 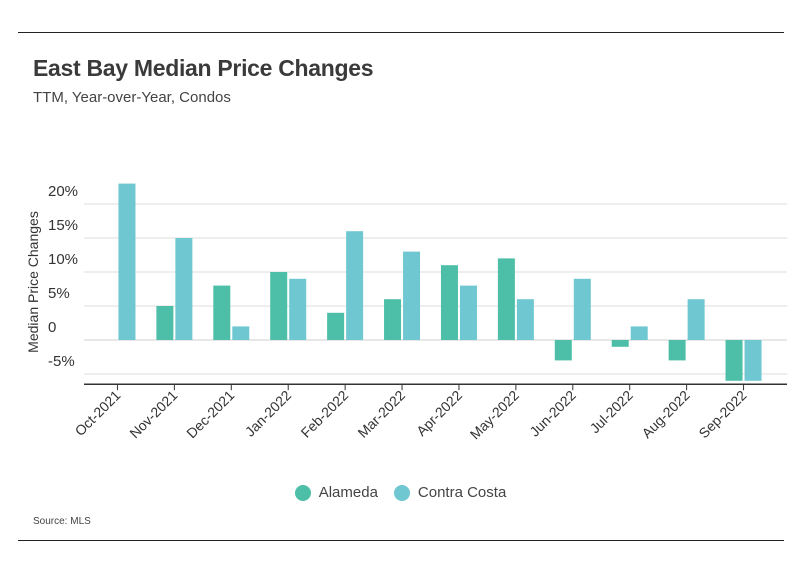 What do you see at coordinates (525, 319) in the screenshot?
I see `bar-contra-costa-may-2022` at bounding box center [525, 319].